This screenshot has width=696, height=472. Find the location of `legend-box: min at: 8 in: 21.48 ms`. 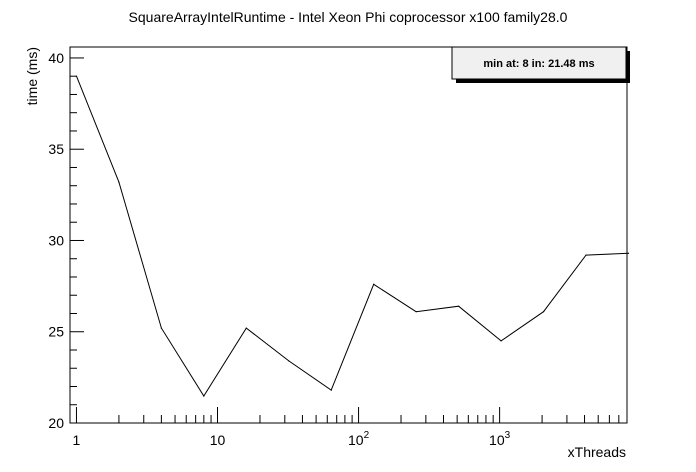

legend-box: min at: 8 in: 21.48 ms is located at coordinates (540, 64).